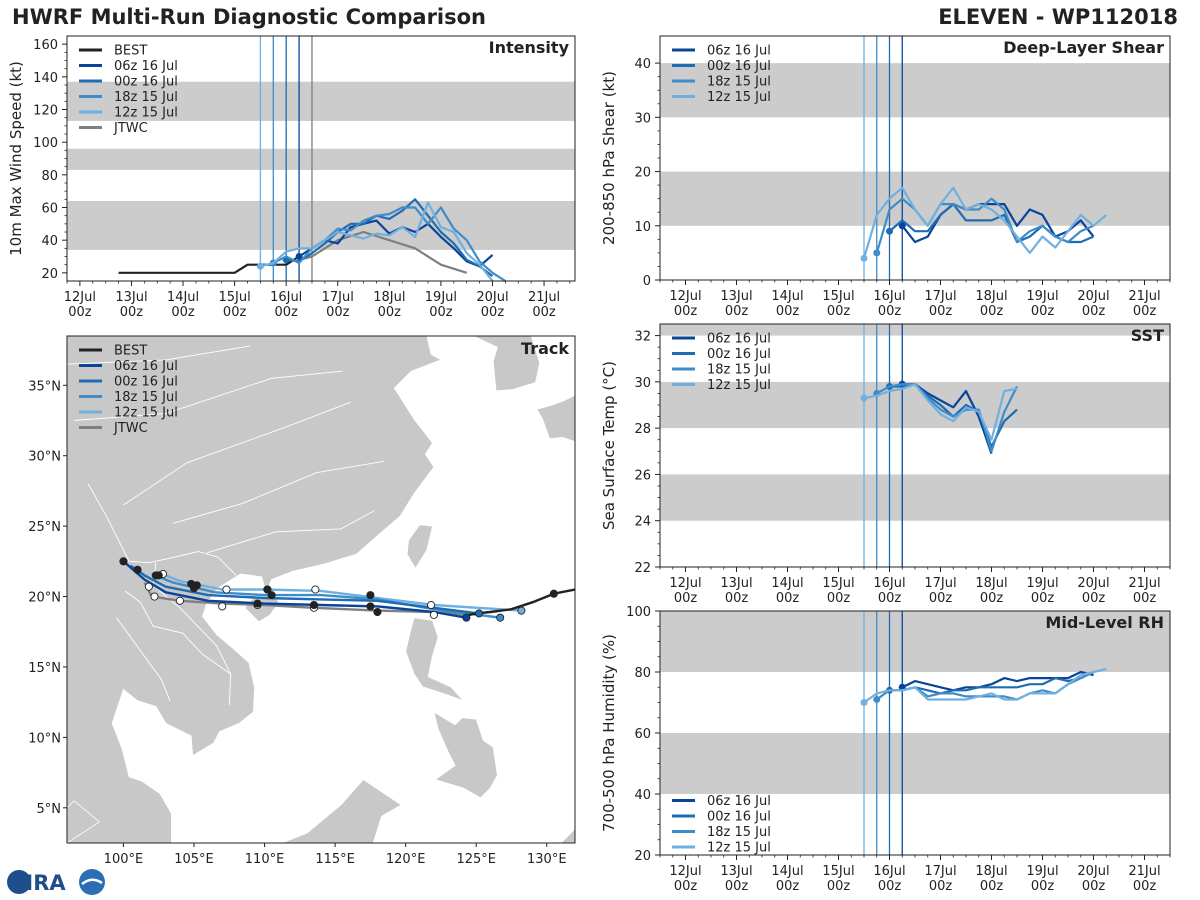 This screenshot has height=900, width=1200. What do you see at coordinates (609, 445) in the screenshot?
I see `sst-y-axis-label: Sea Surface Temp (°C)` at bounding box center [609, 445].